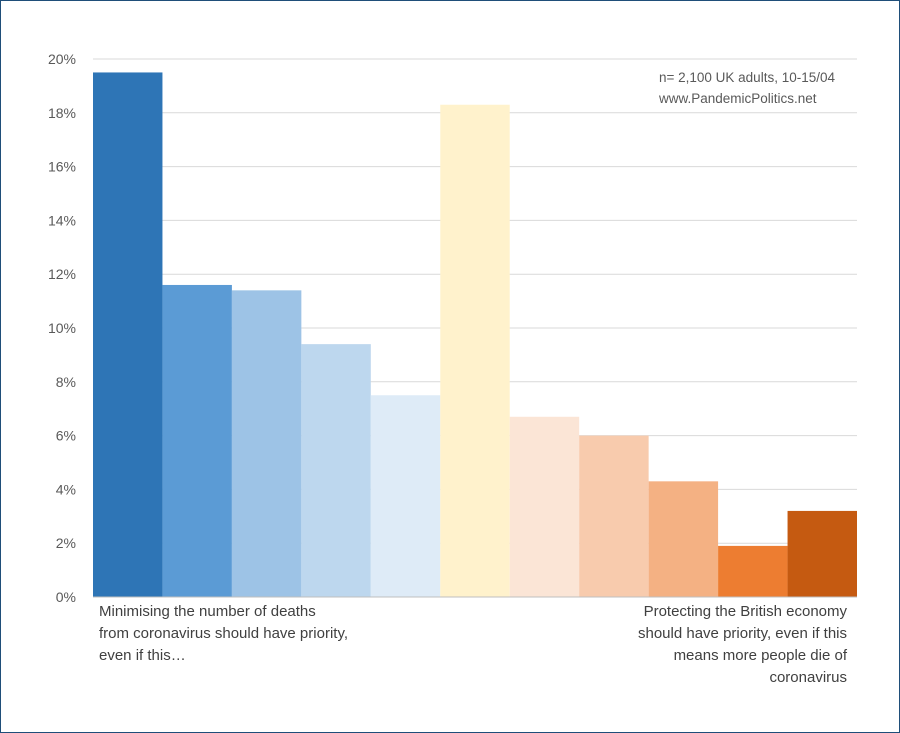 The width and height of the screenshot is (900, 733). What do you see at coordinates (62, 113) in the screenshot?
I see `y-tick-label: 18%` at bounding box center [62, 113].